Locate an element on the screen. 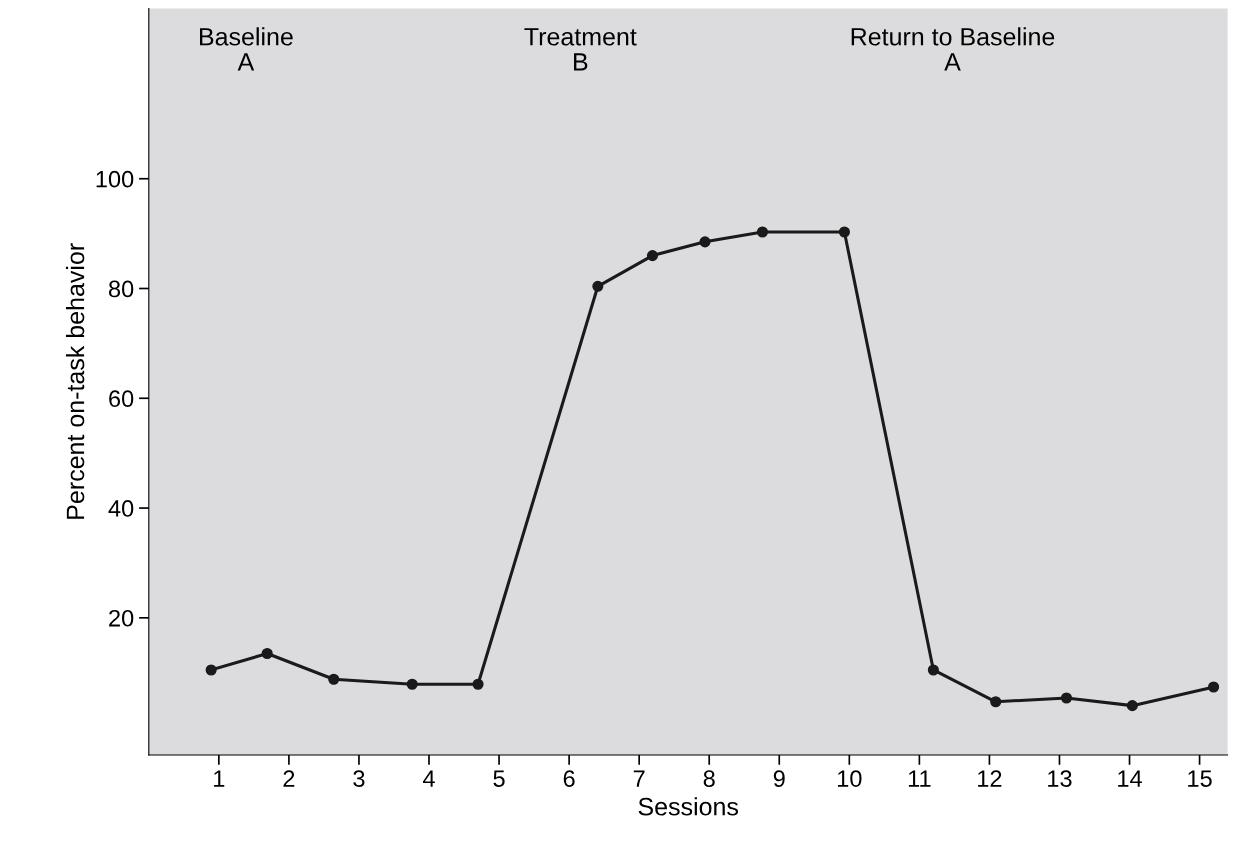 The image size is (1240, 858). x-tick-label: 9 is located at coordinates (779, 778).